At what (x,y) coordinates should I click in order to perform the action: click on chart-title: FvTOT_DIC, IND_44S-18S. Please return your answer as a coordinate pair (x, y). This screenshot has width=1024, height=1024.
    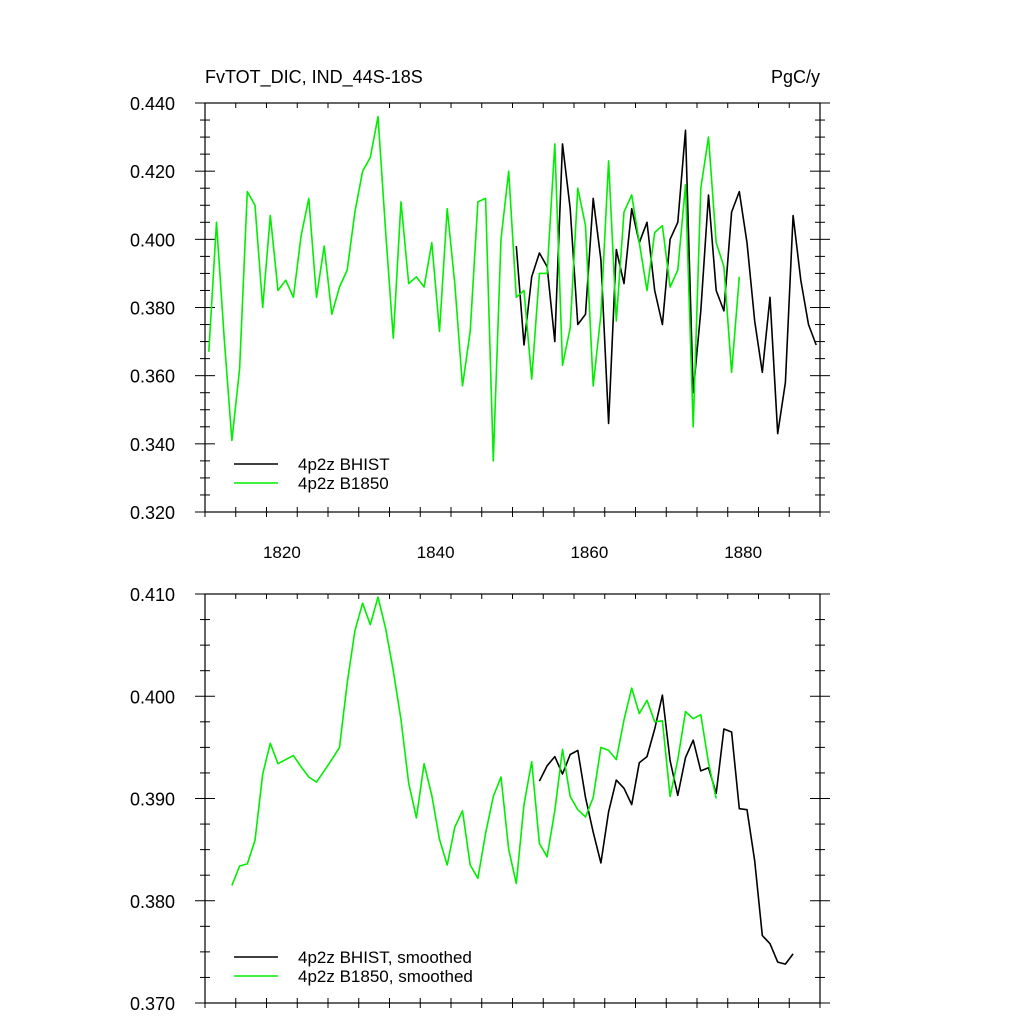
    Looking at the image, I should click on (314, 77).